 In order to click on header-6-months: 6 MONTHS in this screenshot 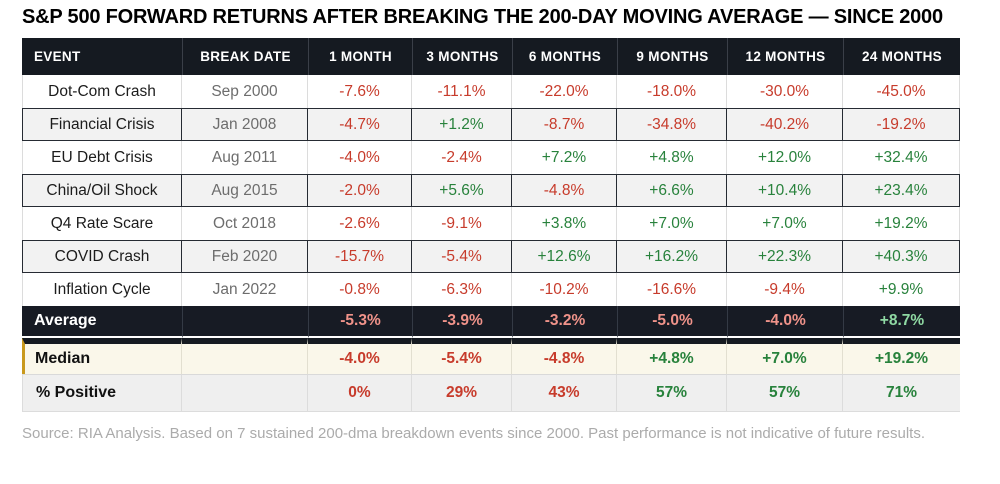, I will do `click(564, 56)`.